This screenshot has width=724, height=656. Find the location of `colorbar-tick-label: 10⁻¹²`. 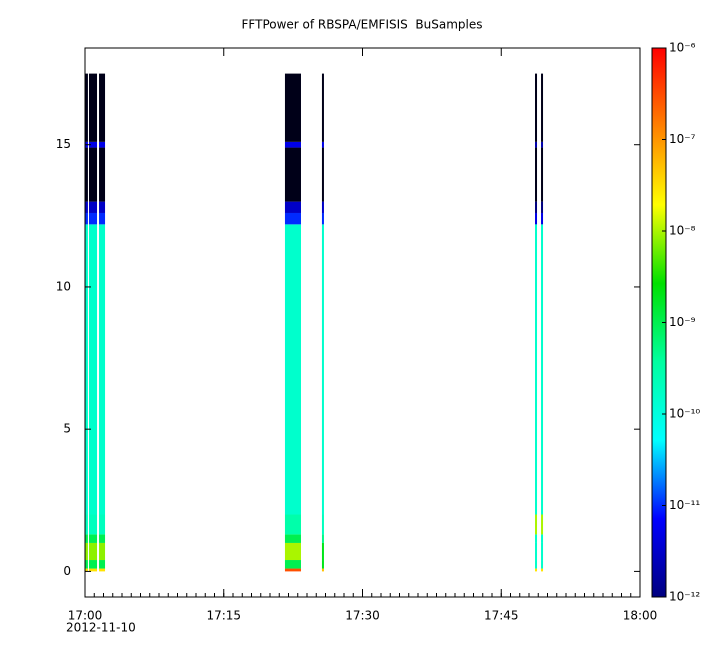

colorbar-tick-label: 10⁻¹² is located at coordinates (684, 597).